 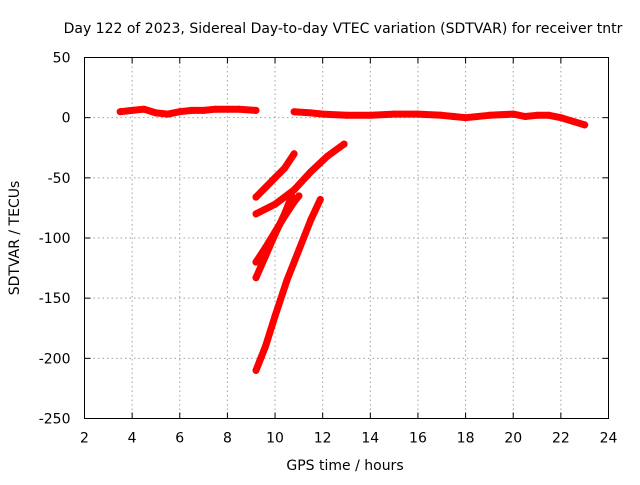 I want to click on y-tick-label: -200, so click(x=55, y=359).